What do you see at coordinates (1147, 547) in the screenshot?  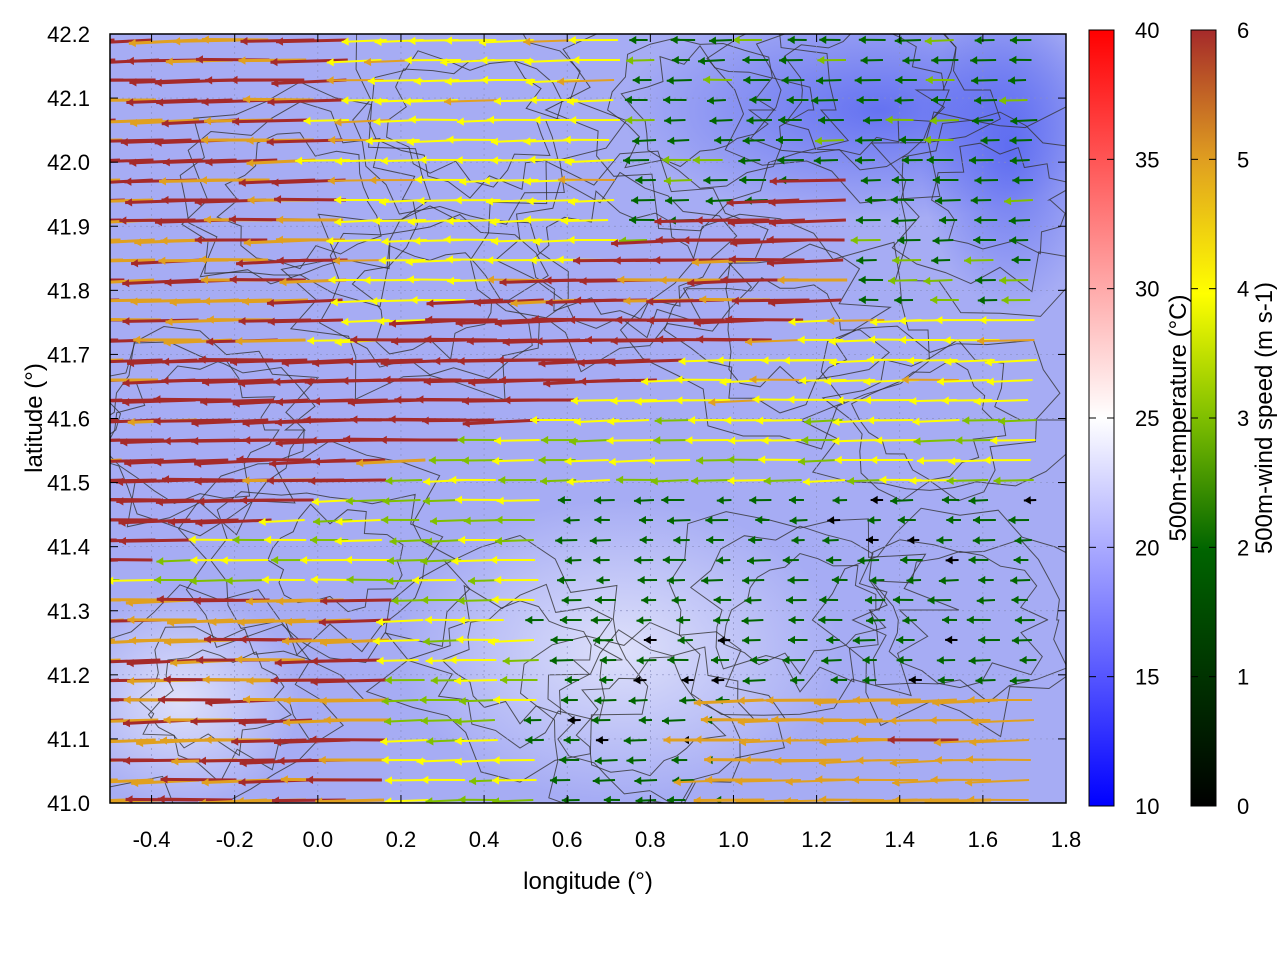 I see `temperature-colorbar-tick-label: 20` at bounding box center [1147, 547].